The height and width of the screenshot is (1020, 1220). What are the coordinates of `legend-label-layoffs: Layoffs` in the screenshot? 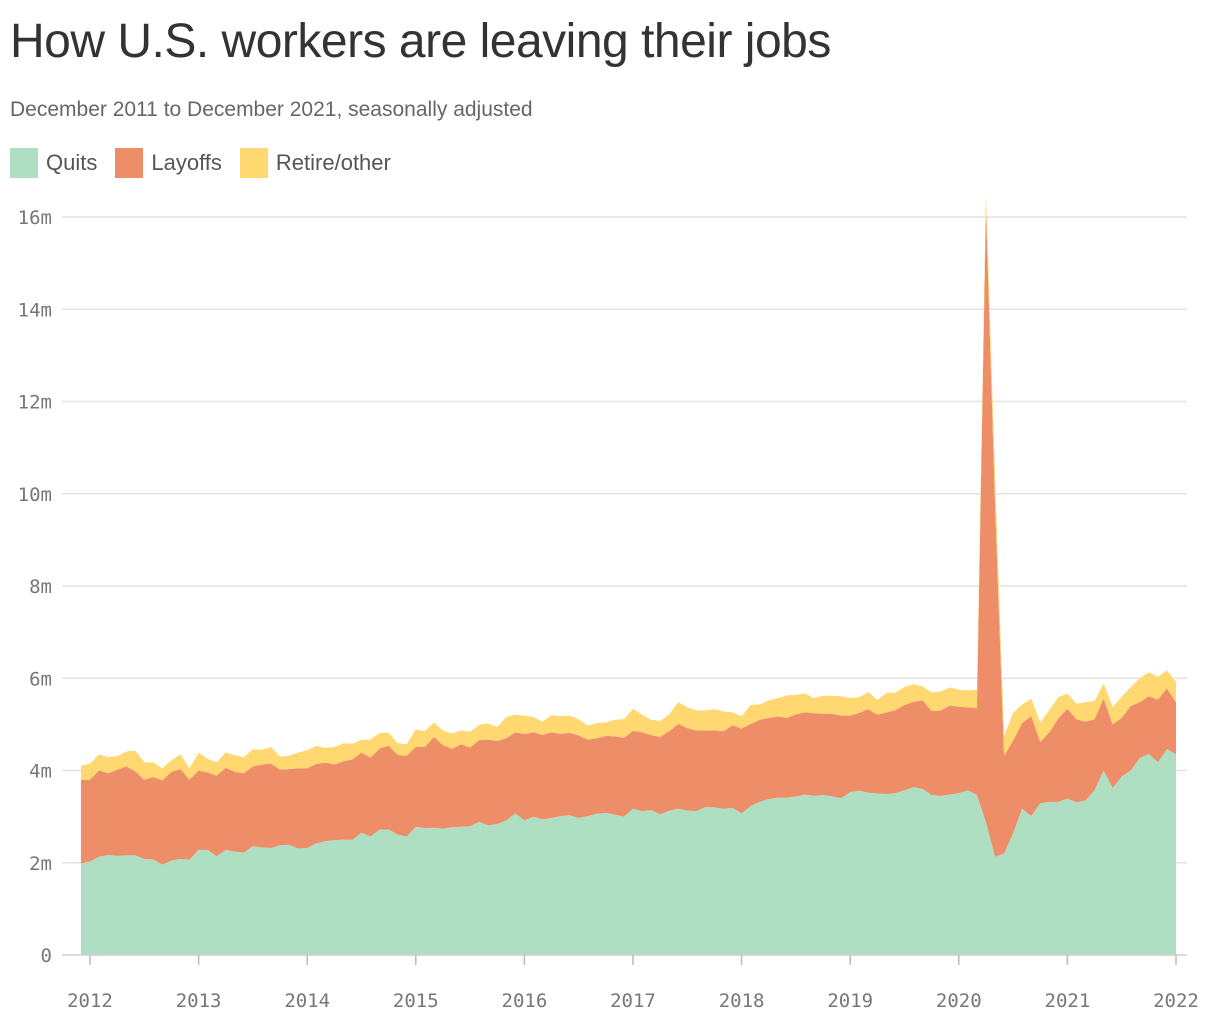 It's located at (186, 162).